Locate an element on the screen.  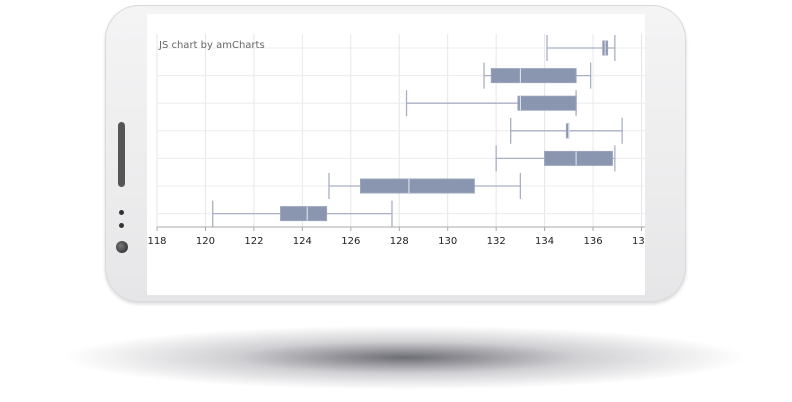
home-button is located at coordinates (122, 247).